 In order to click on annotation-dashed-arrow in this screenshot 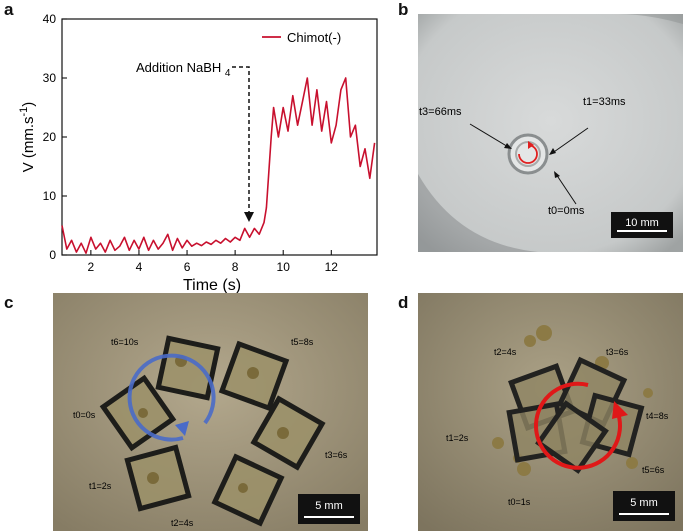, I will do `click(241, 139)`.